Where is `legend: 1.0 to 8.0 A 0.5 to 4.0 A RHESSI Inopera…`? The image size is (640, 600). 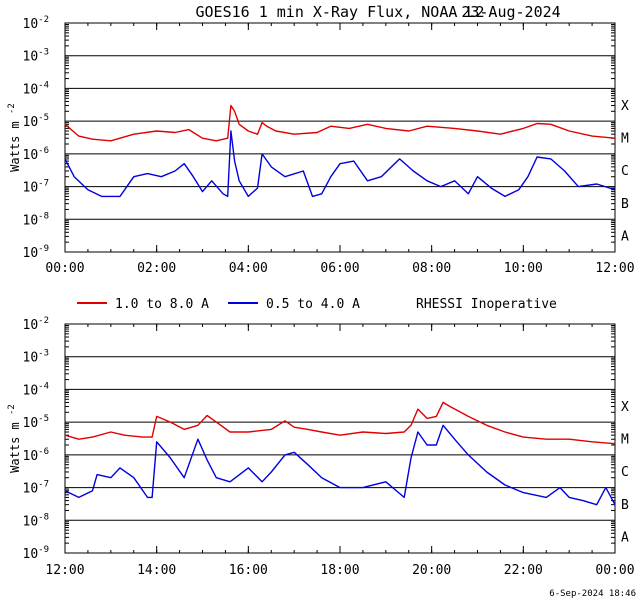 legend: 1.0 to 8.0 A 0.5 to 4.0 A RHESSI Inopera… is located at coordinates (317, 304).